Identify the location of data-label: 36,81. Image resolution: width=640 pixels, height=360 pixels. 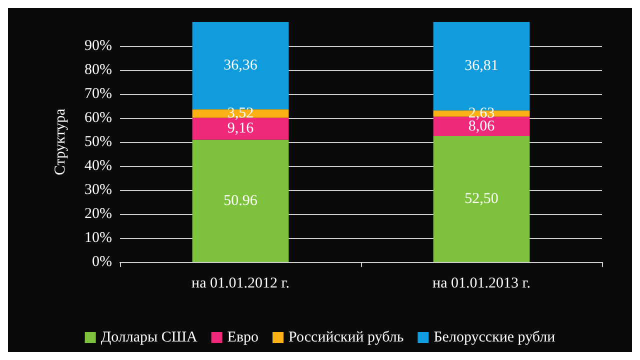
(481, 66).